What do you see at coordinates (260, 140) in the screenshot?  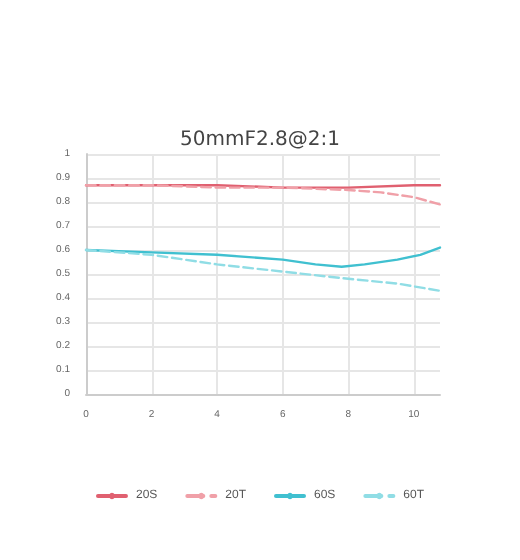 I see `chart-title: 50mmF2.8@2:1` at bounding box center [260, 140].